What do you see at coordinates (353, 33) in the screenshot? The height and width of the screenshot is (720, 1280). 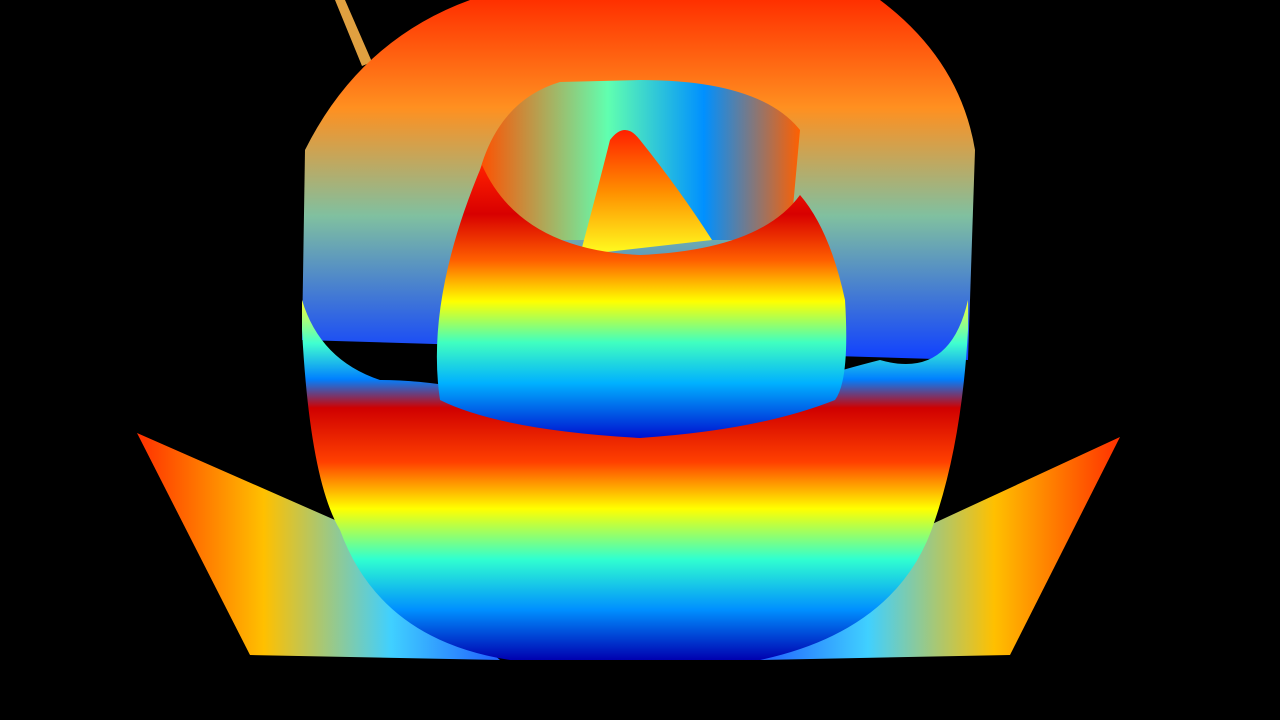 I see `stray-edge` at bounding box center [353, 33].